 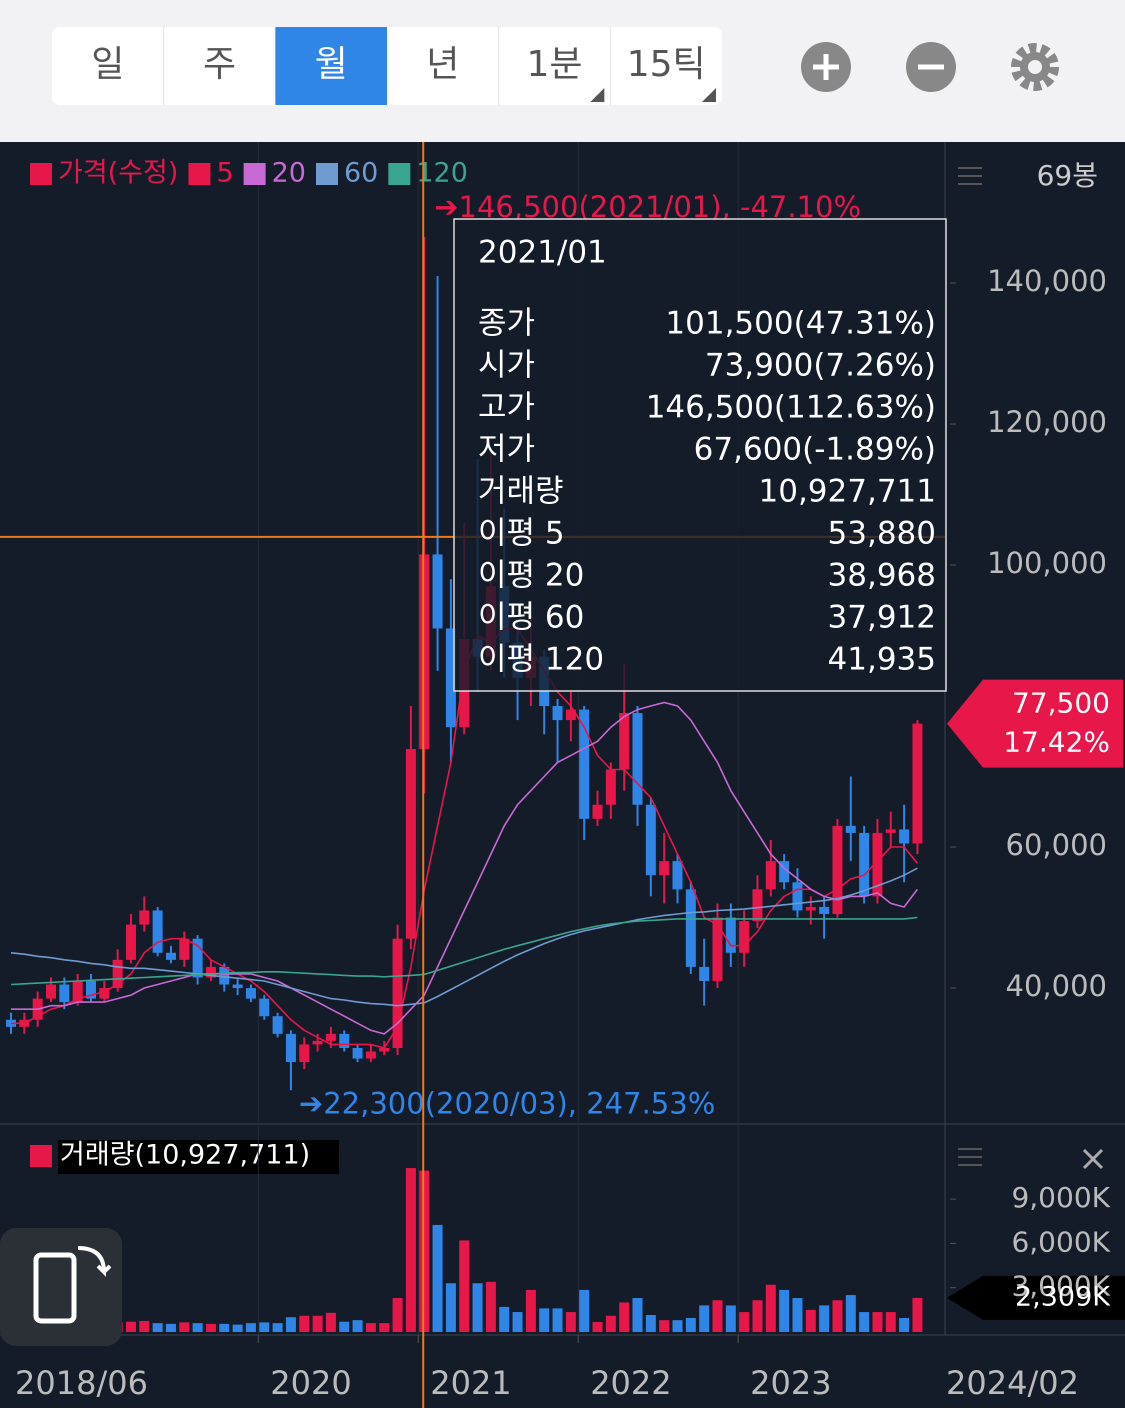 What do you see at coordinates (1060, 1286) in the screenshot?
I see `y-tick-label: 3,000K` at bounding box center [1060, 1286].